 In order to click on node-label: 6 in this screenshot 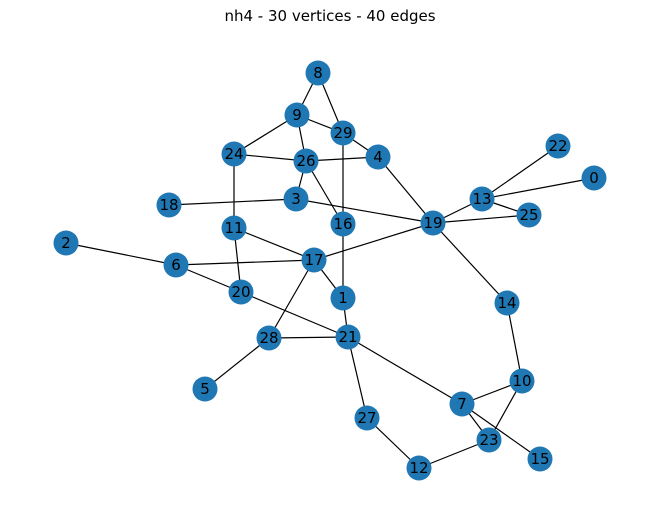, I will do `click(176, 265)`.